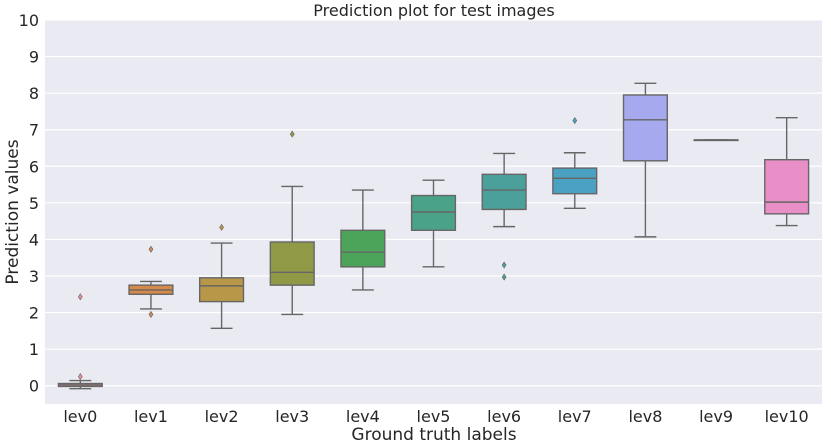 This screenshot has height=446, width=831. I want to click on y-tick-label: 6, so click(34, 166).